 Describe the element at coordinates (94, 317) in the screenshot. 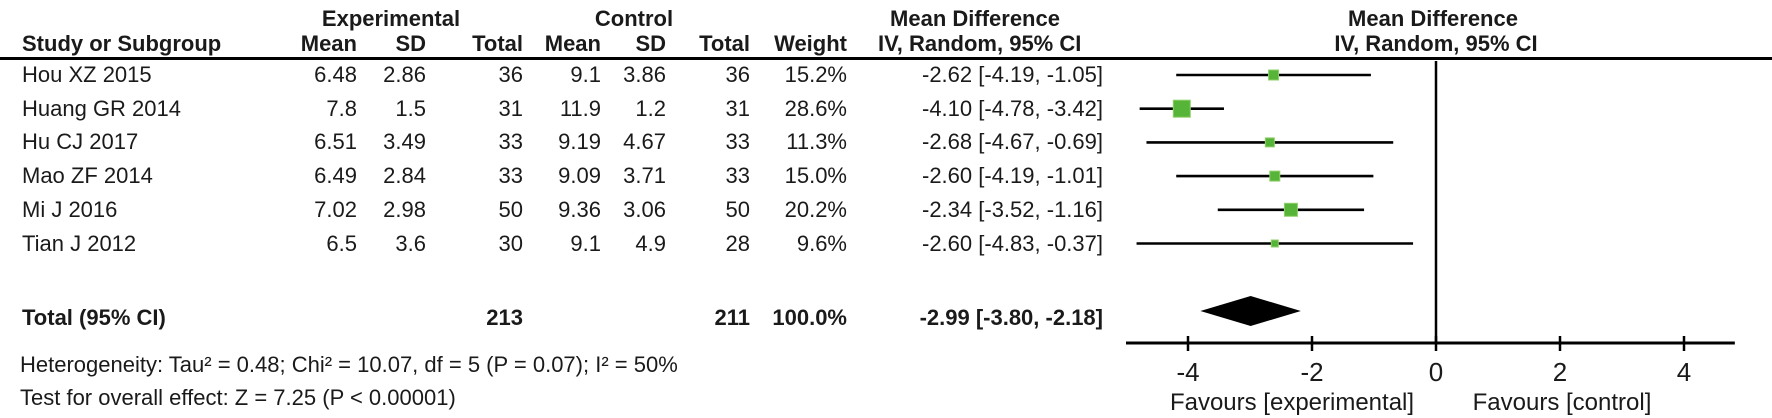

I see `total-label: Total (95% CI)` at that location.